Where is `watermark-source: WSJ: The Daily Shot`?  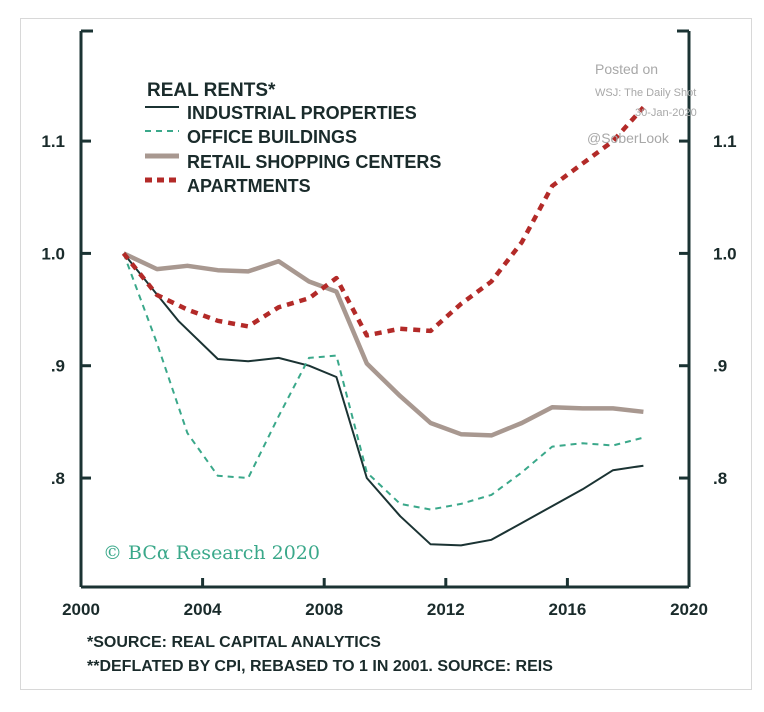 watermark-source: WSJ: The Daily Shot is located at coordinates (645, 93).